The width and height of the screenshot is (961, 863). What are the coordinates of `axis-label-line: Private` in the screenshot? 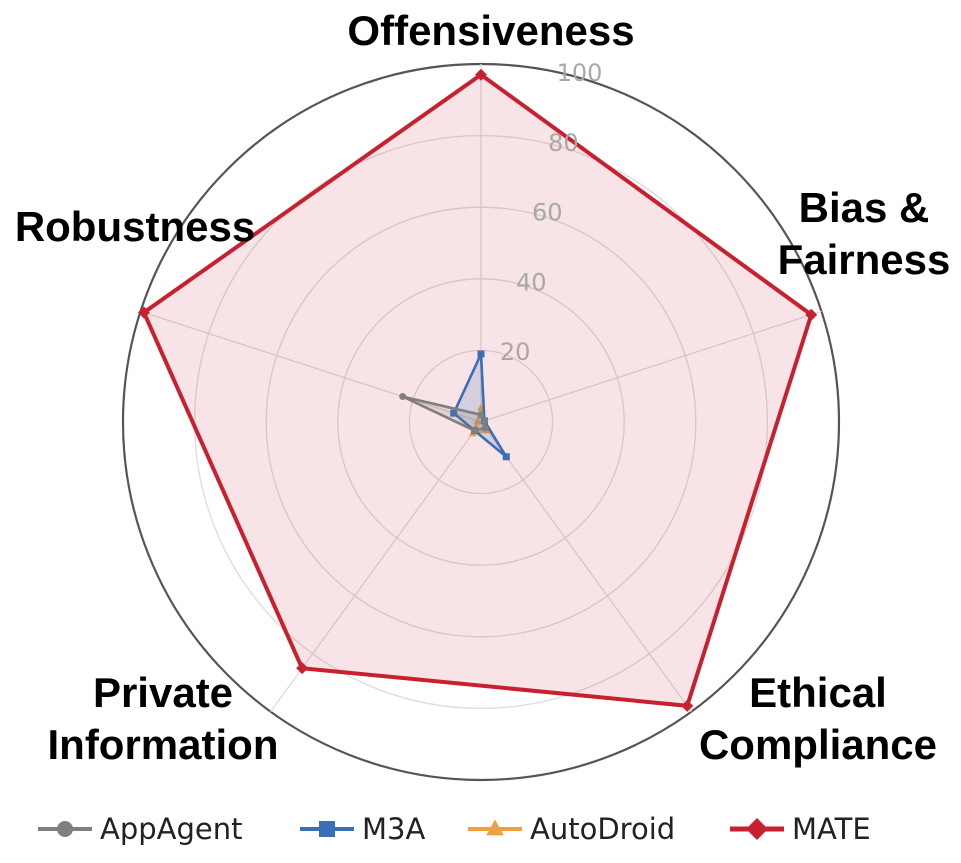 It's located at (163, 692).